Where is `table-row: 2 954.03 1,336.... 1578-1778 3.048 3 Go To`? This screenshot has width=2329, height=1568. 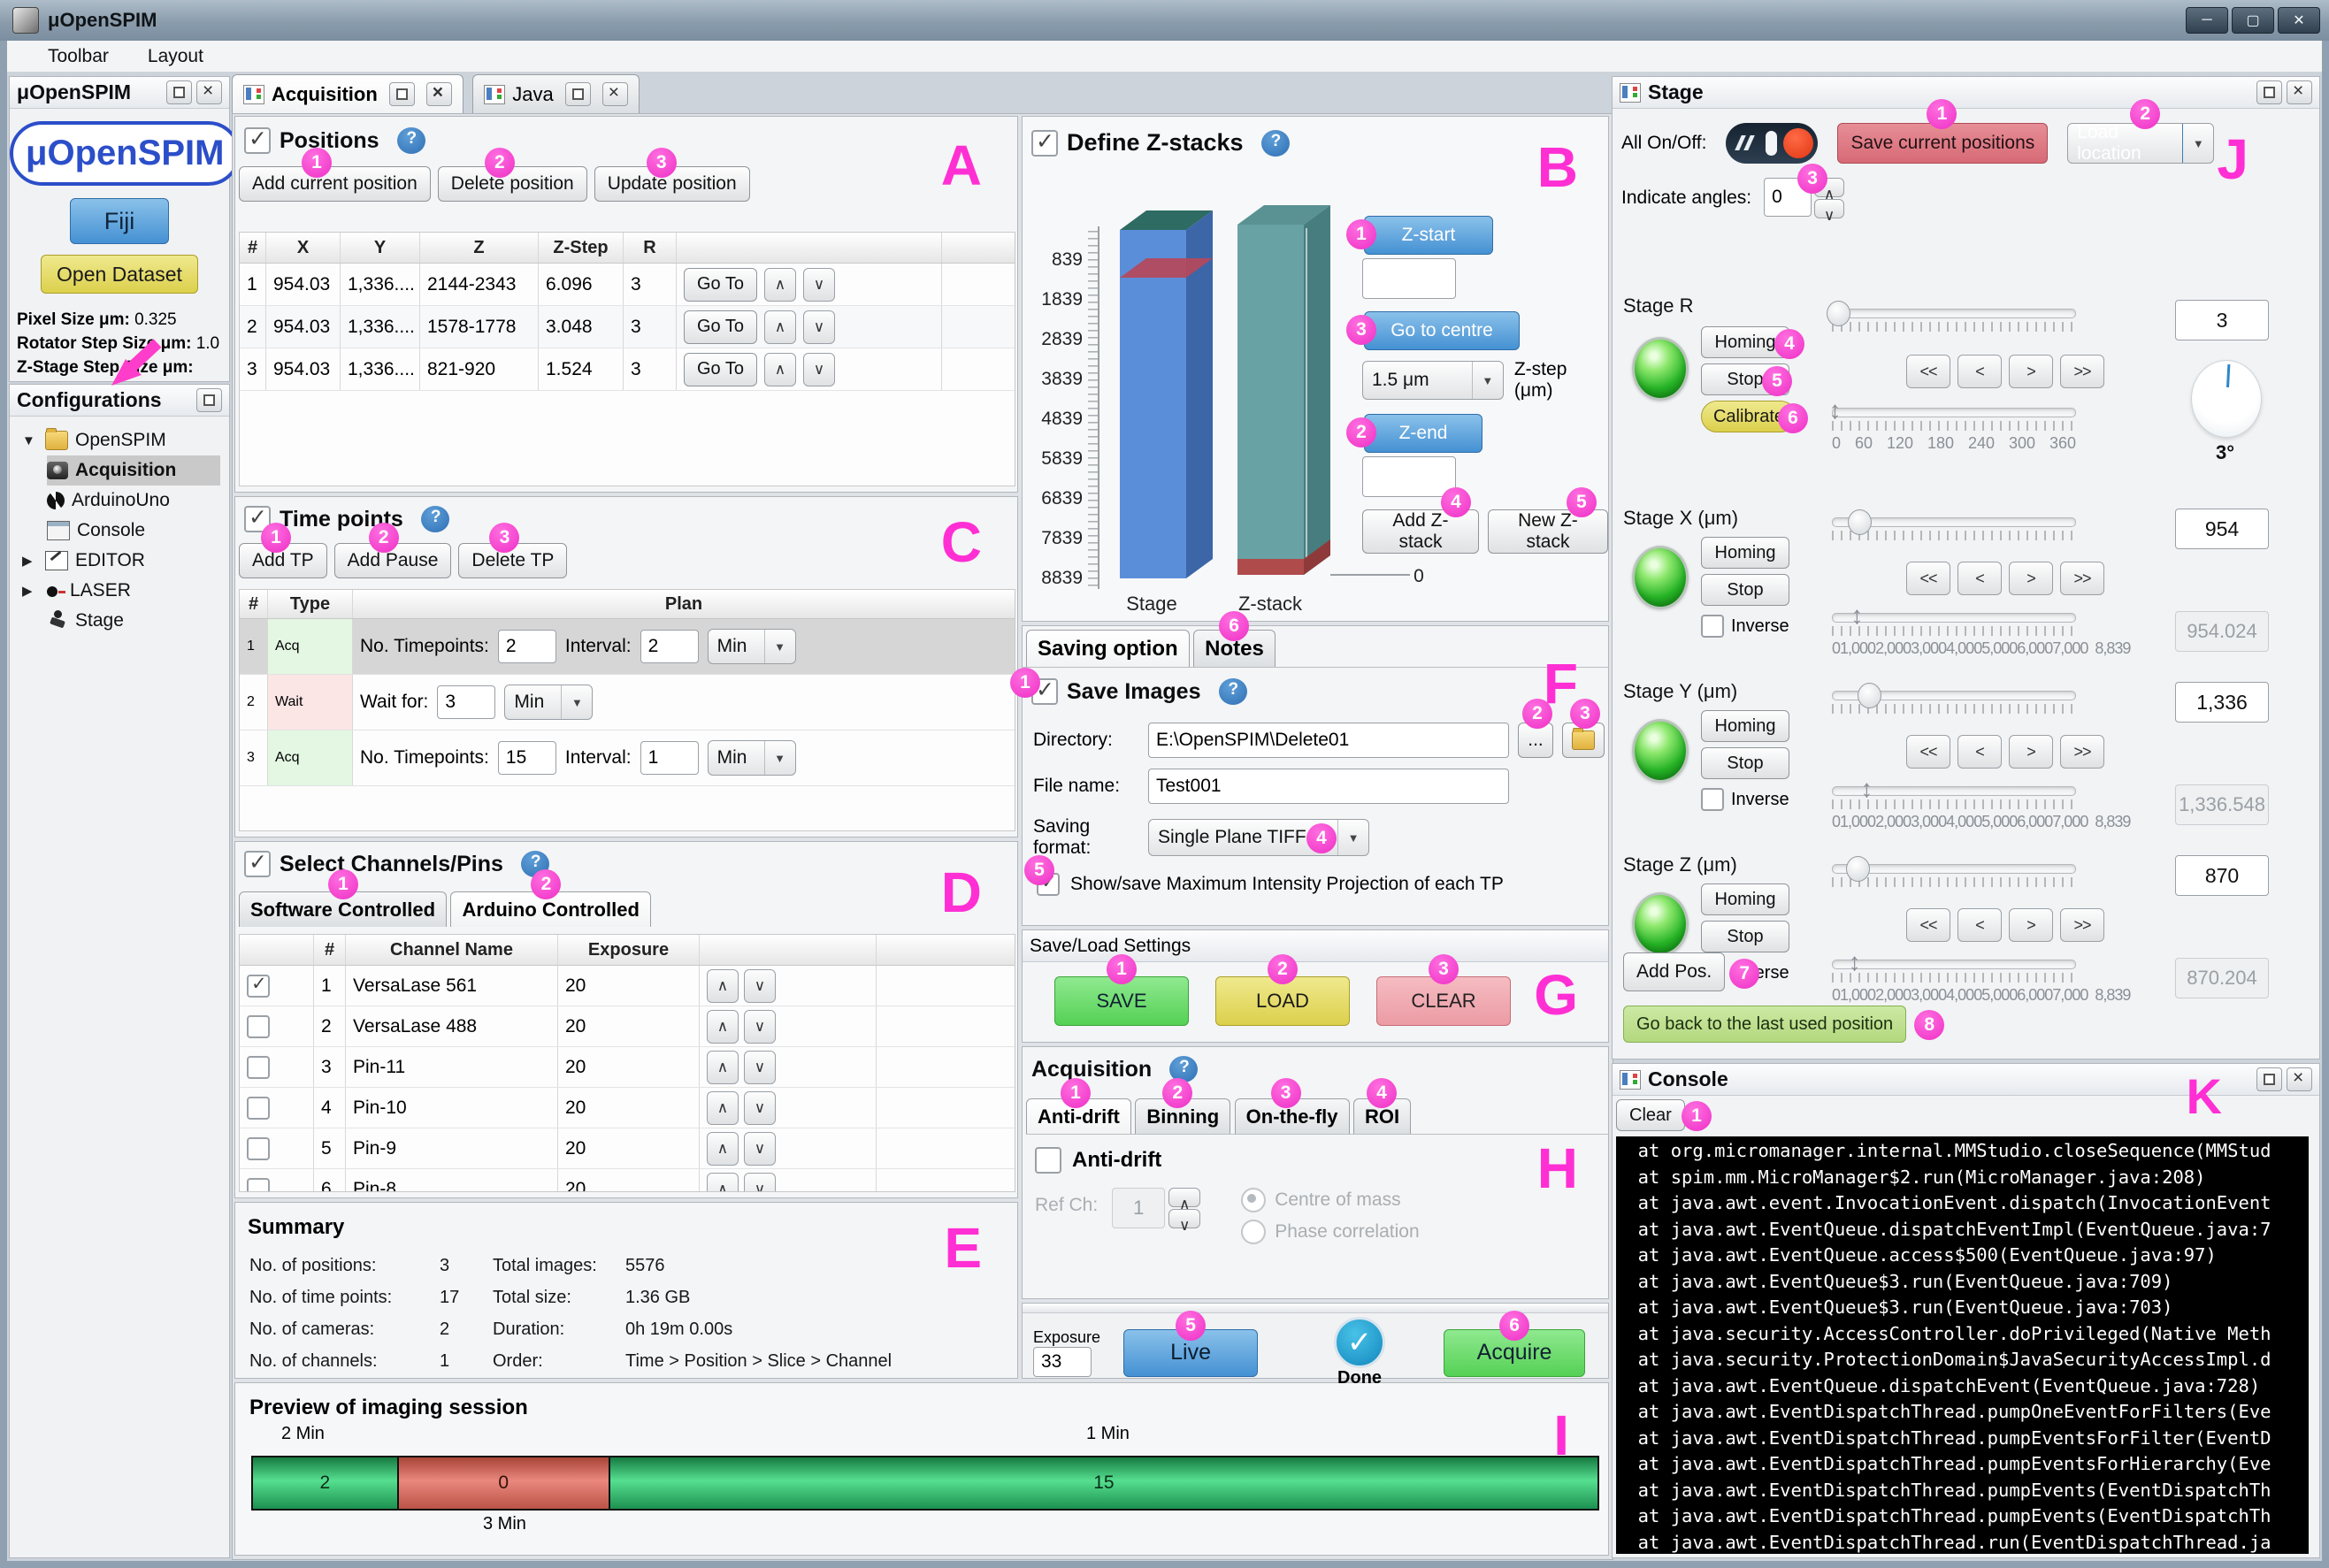
table-row: 2 954.03 1,336.... 1578-1778 3.048 3 Go To is located at coordinates (627, 327).